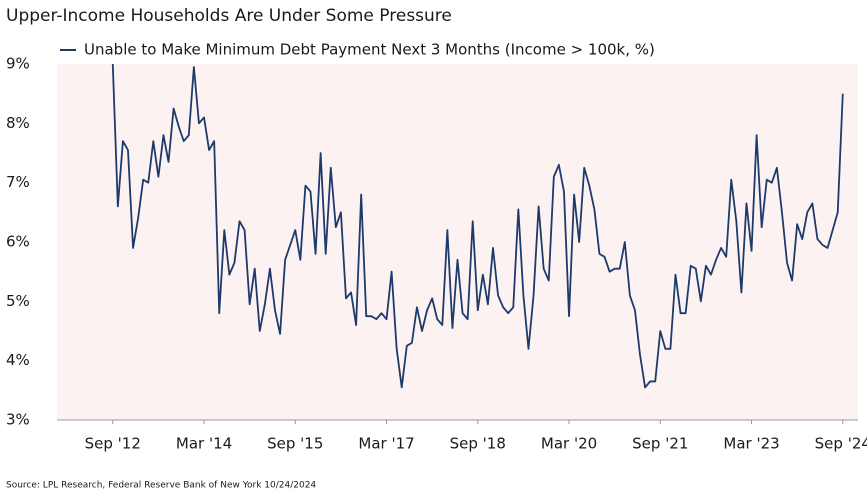 Image resolution: width=867 pixels, height=498 pixels. Describe the element at coordinates (386, 444) in the screenshot. I see `x-tick-label: Mar '17` at that location.